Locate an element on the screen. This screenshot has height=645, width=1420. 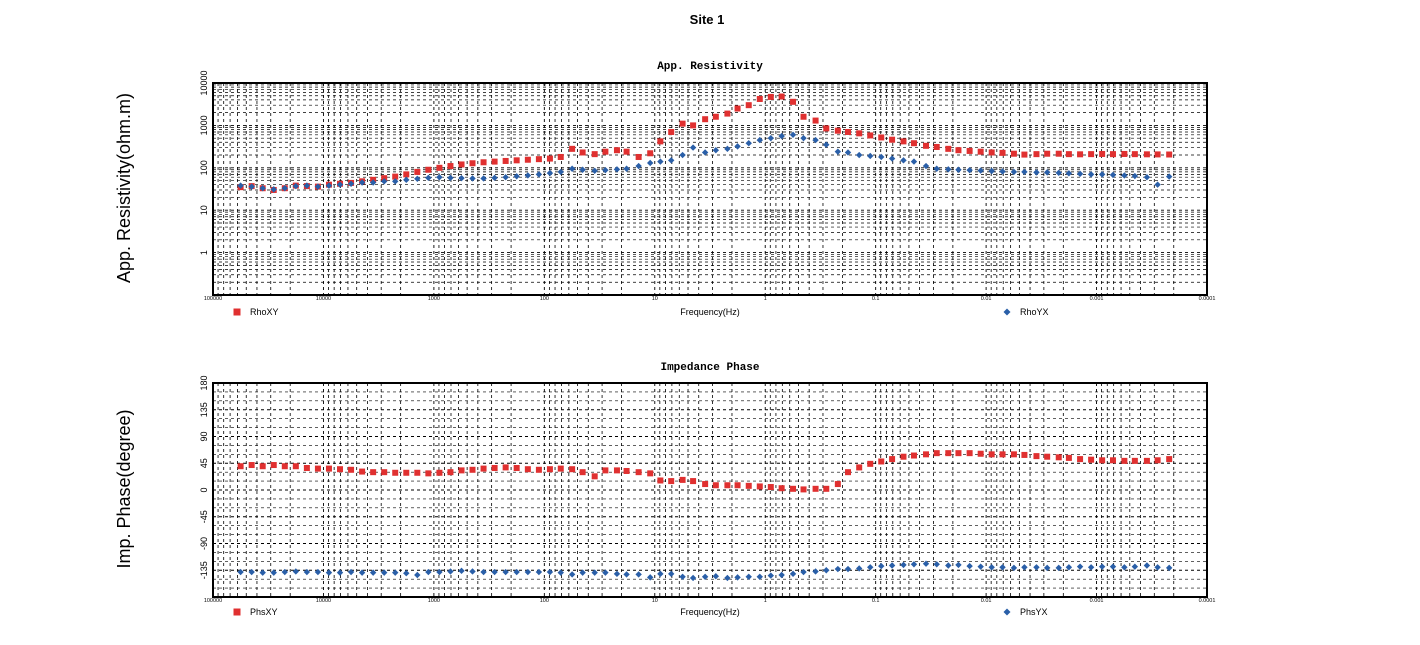
x-tick-label: 0.0001 is located at coordinates (1207, 299).